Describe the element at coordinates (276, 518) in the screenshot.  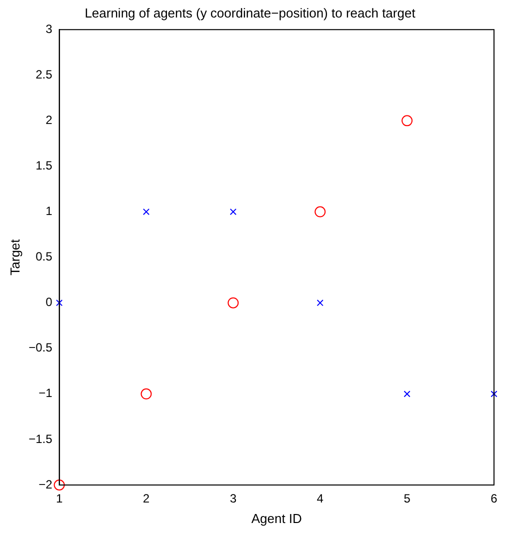
I see `x-axis-title: Agent ID` at that location.